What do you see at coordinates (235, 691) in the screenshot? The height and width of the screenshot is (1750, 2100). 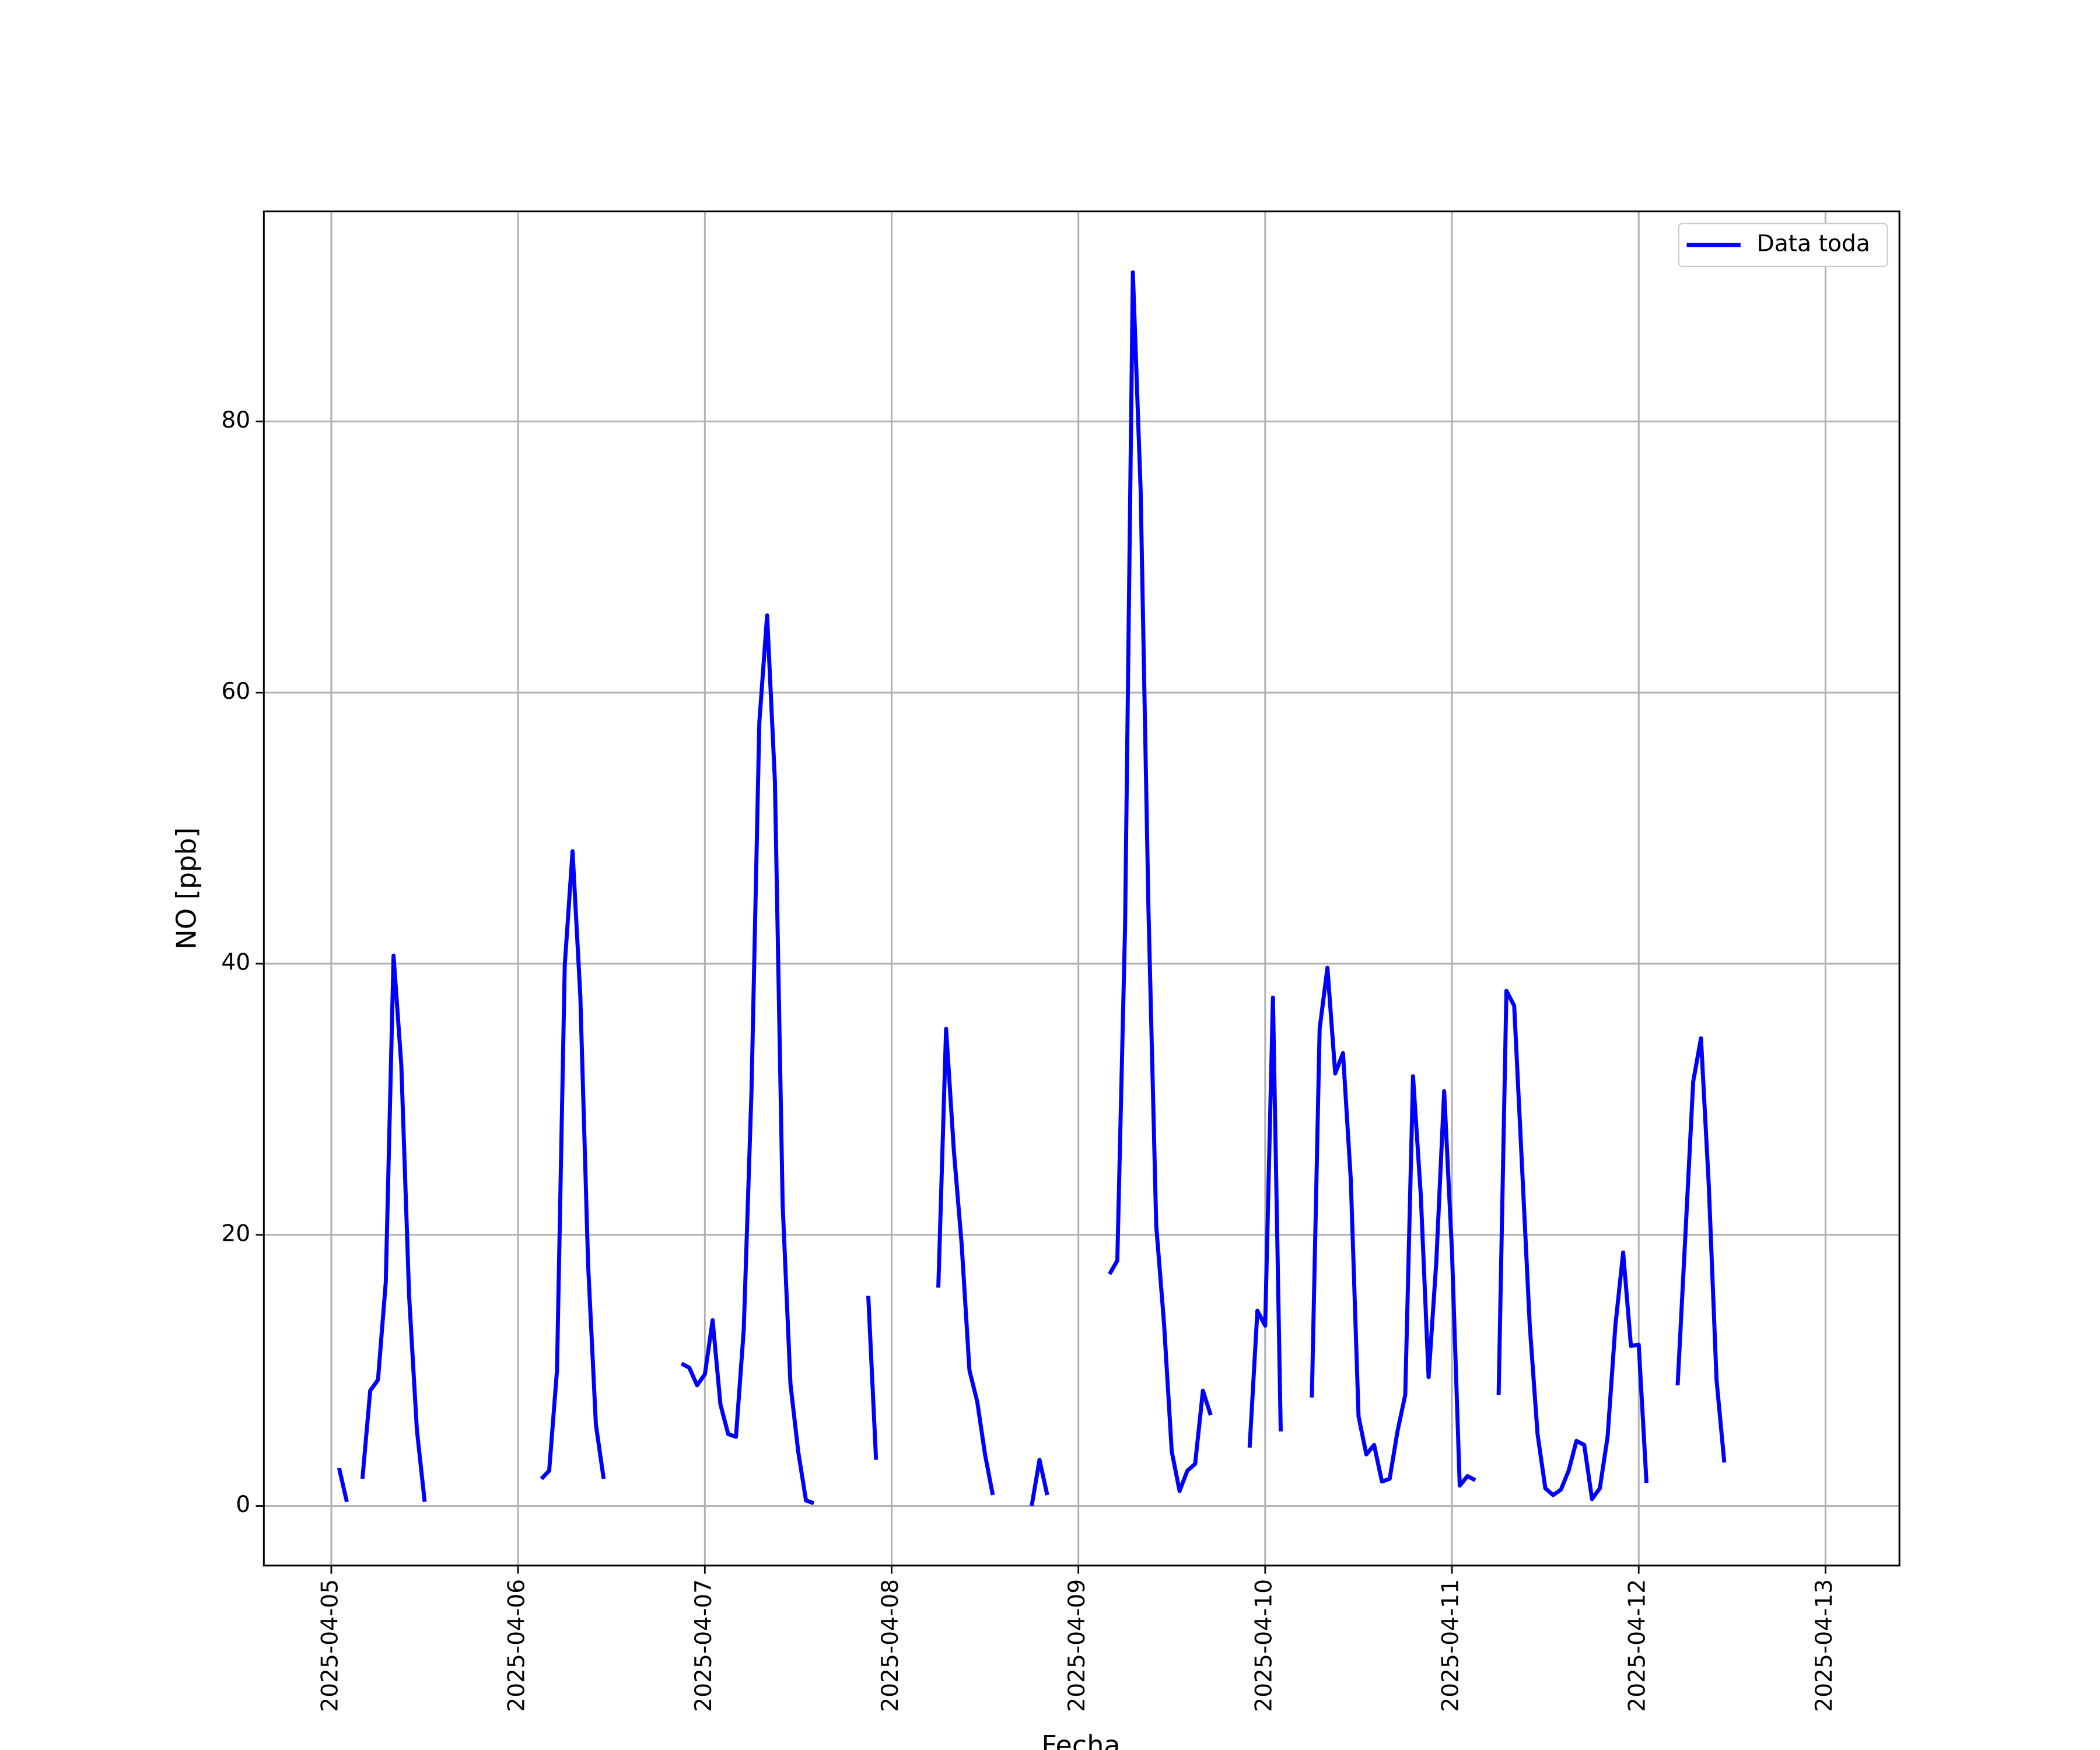 I see `y-tick-label: 60` at bounding box center [235, 691].